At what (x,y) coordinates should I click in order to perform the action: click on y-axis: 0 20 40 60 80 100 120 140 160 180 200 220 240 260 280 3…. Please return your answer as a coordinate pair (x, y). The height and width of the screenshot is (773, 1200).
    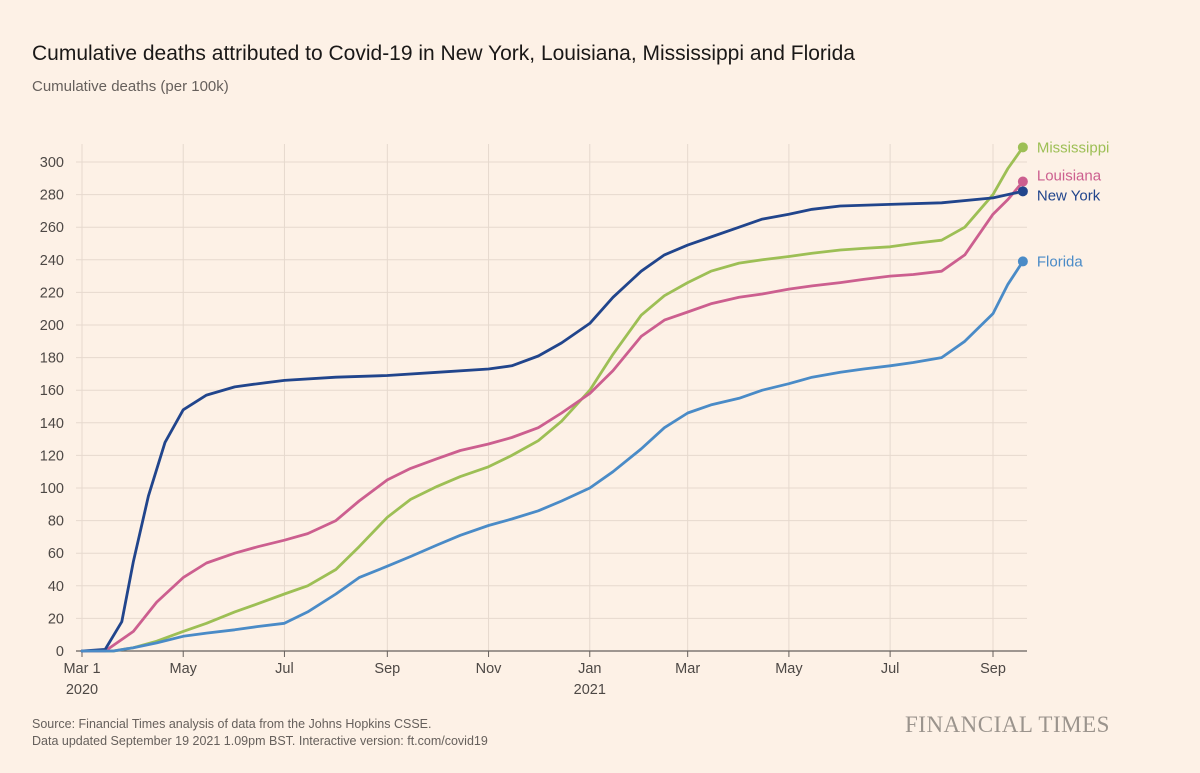
    Looking at the image, I should click on (52, 407).